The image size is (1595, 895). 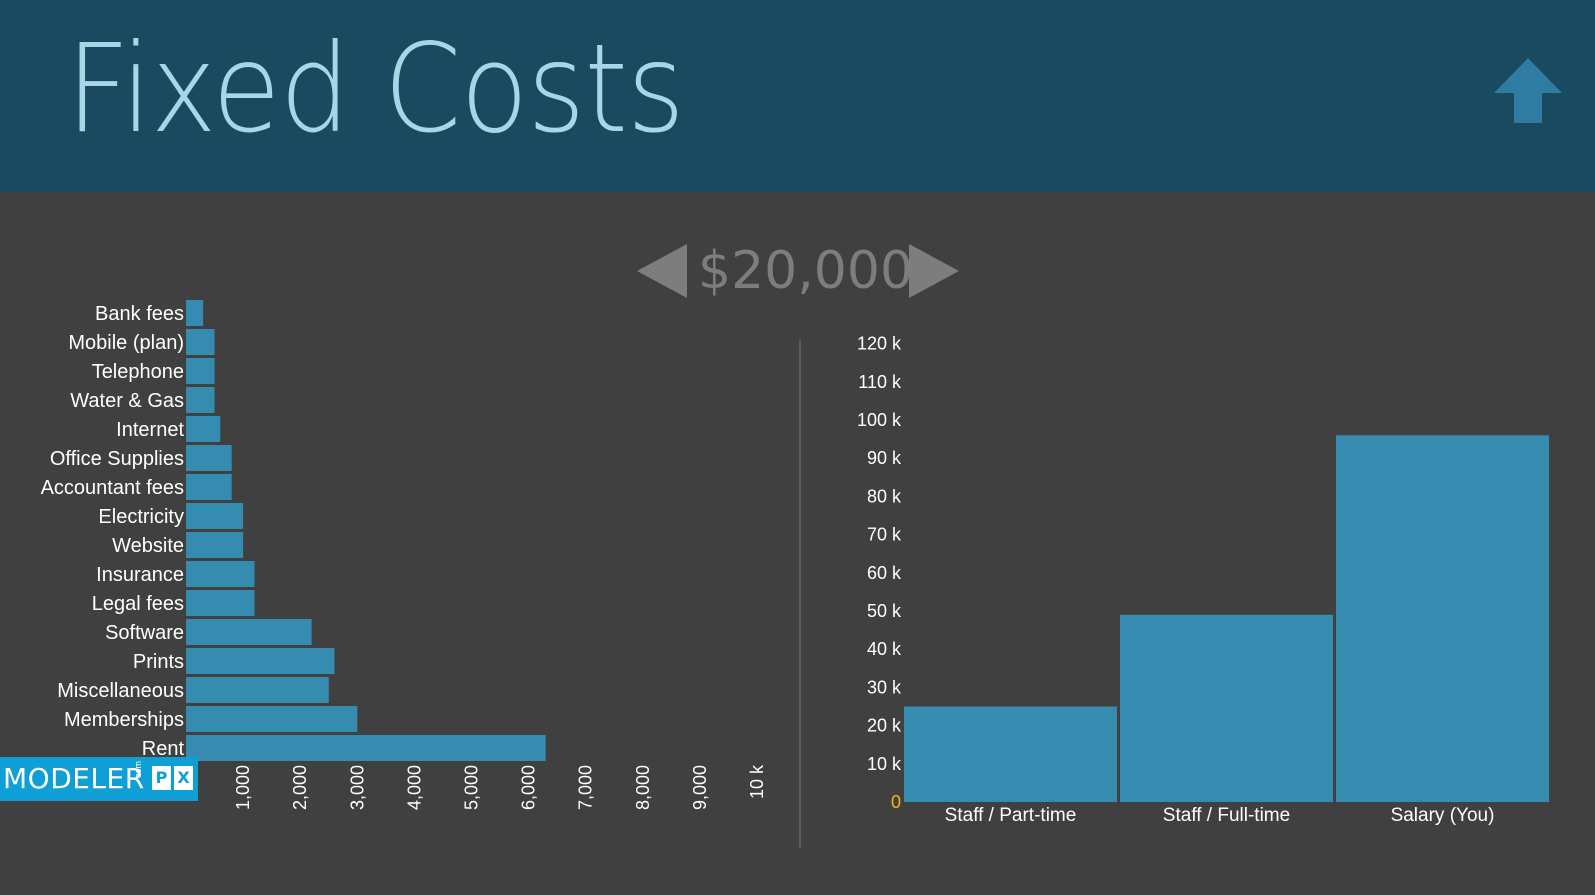 What do you see at coordinates (884, 573) in the screenshot?
I see `y-tick-label: 60 k` at bounding box center [884, 573].